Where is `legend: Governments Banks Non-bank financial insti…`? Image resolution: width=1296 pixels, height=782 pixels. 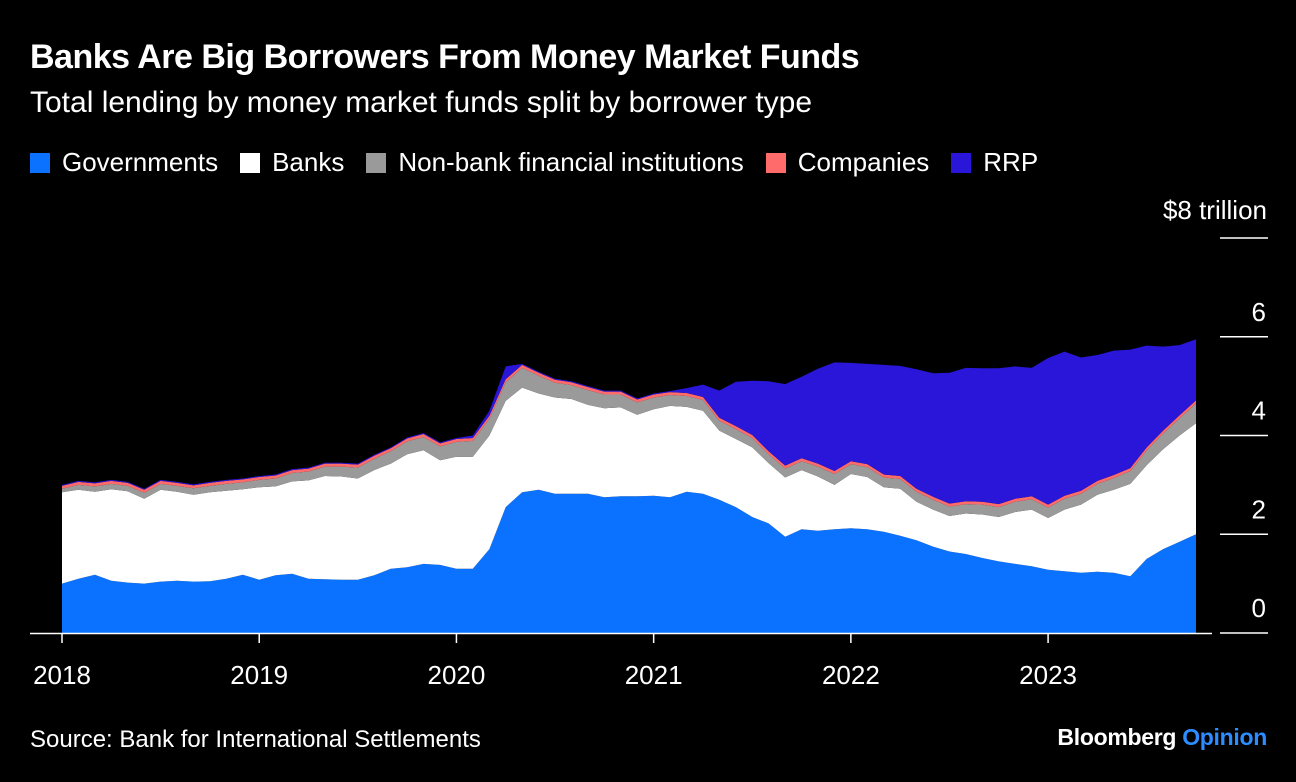 legend: Governments Banks Non-bank financial insti… is located at coordinates (545, 162).